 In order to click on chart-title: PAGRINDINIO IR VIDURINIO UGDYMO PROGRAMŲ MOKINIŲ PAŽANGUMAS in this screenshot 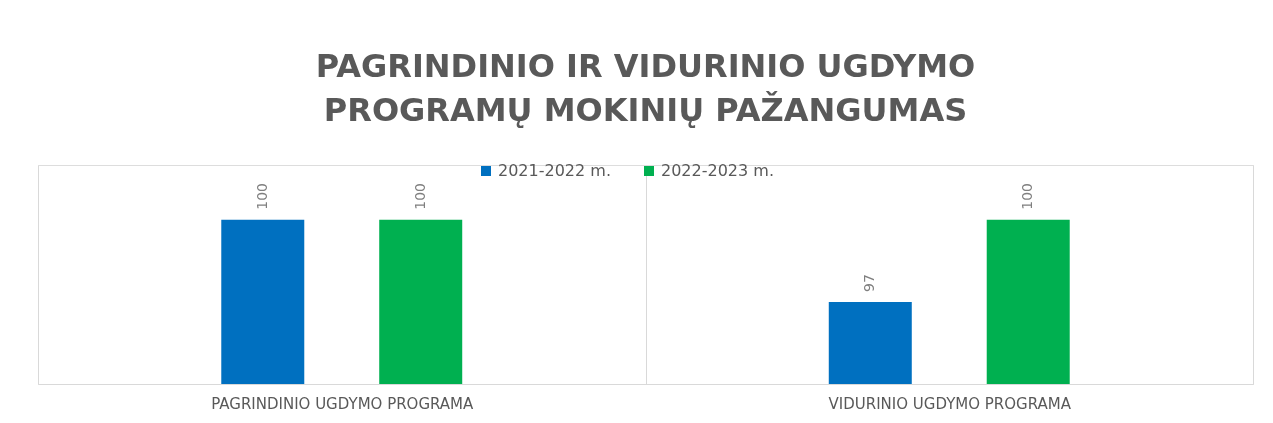, I will do `click(645, 88)`.